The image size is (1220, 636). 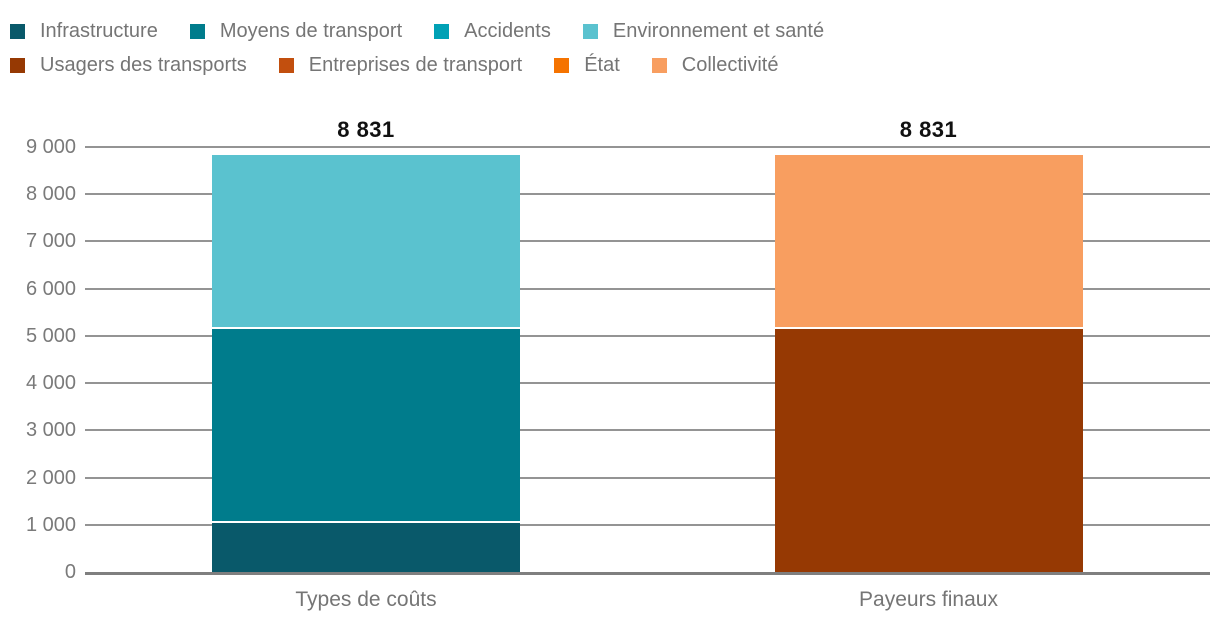 I want to click on y-tick-label: 3 000, so click(x=50, y=430).